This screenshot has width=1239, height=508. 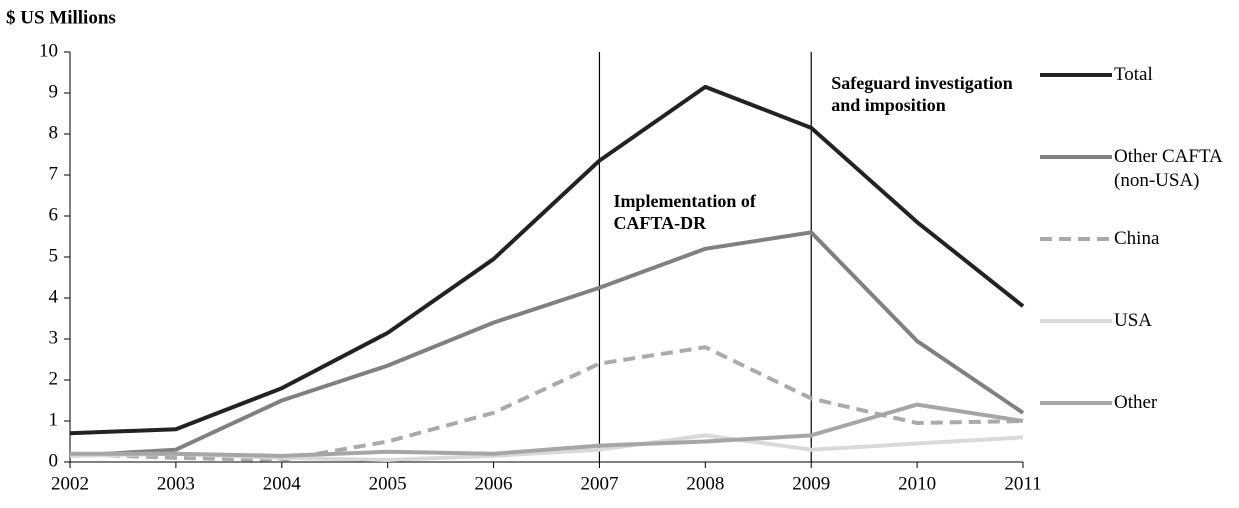 I want to click on y-axis-label: $ US Millions, so click(x=61, y=17).